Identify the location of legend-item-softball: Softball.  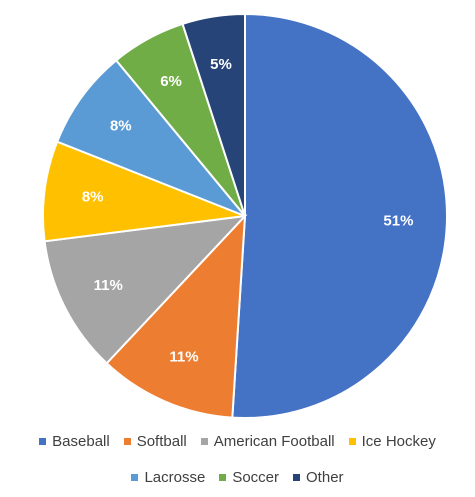
(155, 441).